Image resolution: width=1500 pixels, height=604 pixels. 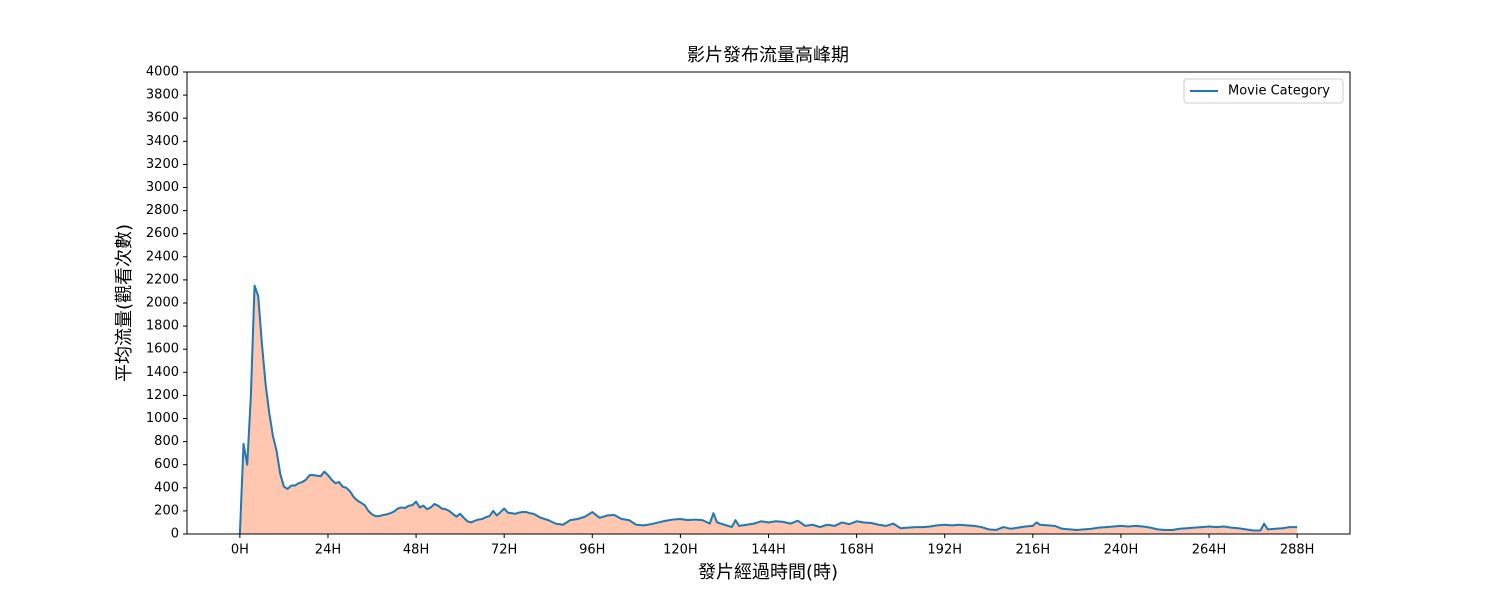 I want to click on y-tick-label: 800, so click(x=166, y=441).